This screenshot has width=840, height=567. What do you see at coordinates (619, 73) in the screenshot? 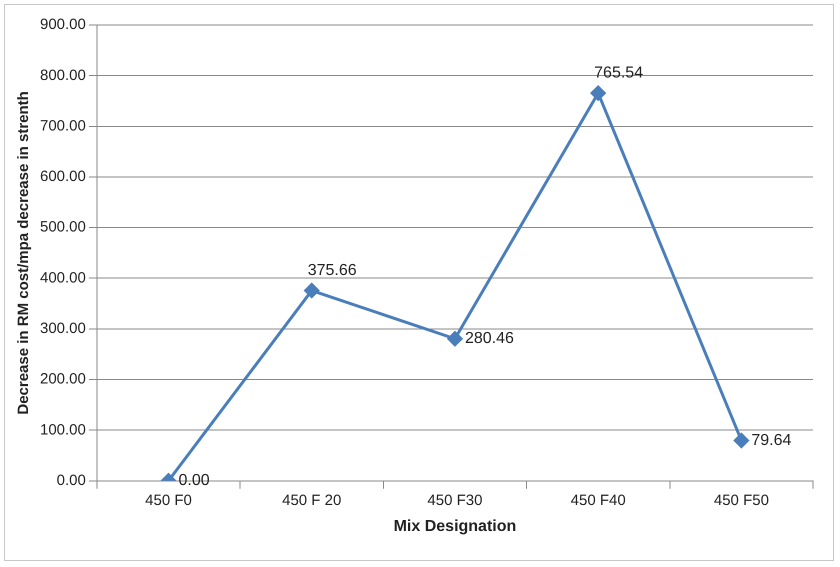
I see `data-label: 765.54` at bounding box center [619, 73].